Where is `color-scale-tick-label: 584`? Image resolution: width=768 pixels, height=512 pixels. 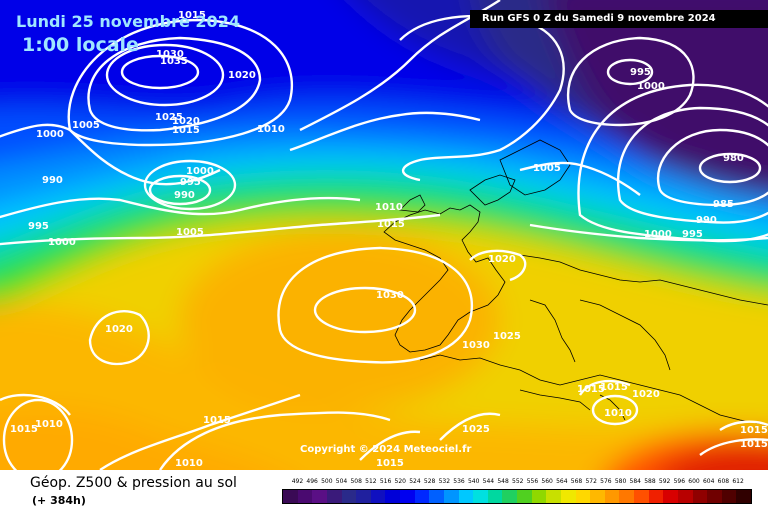 color-scale-tick-label: 584 is located at coordinates (635, 481).